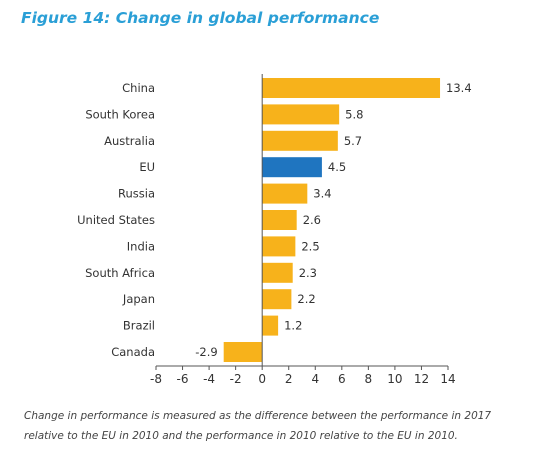  Describe the element at coordinates (353, 141) in the screenshot. I see `value-label-australia: 5.7` at that location.